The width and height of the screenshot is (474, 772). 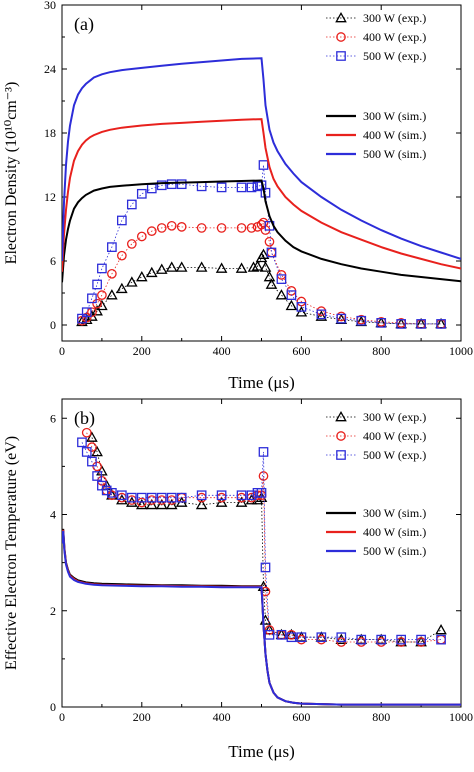 I want to click on legend-label: 500 W (sim.), so click(x=394, y=551).